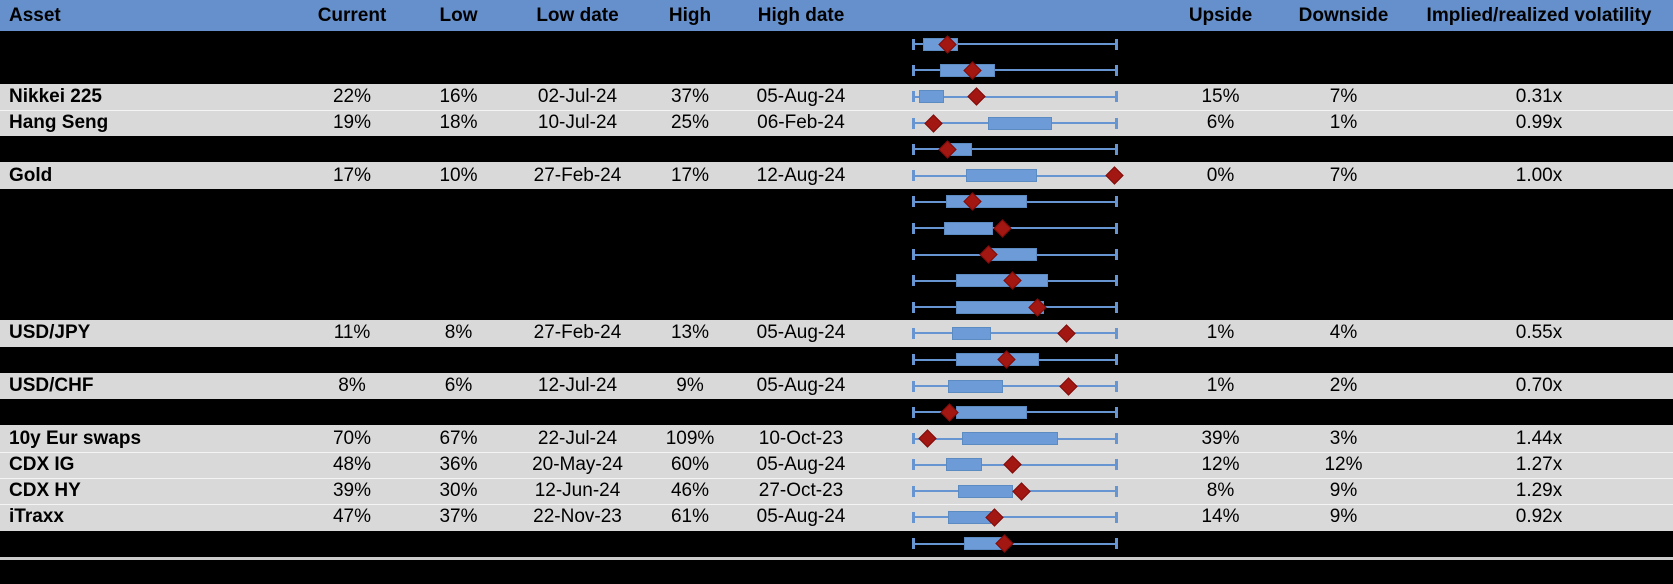  I want to click on cell-current: 22%, so click(352, 96).